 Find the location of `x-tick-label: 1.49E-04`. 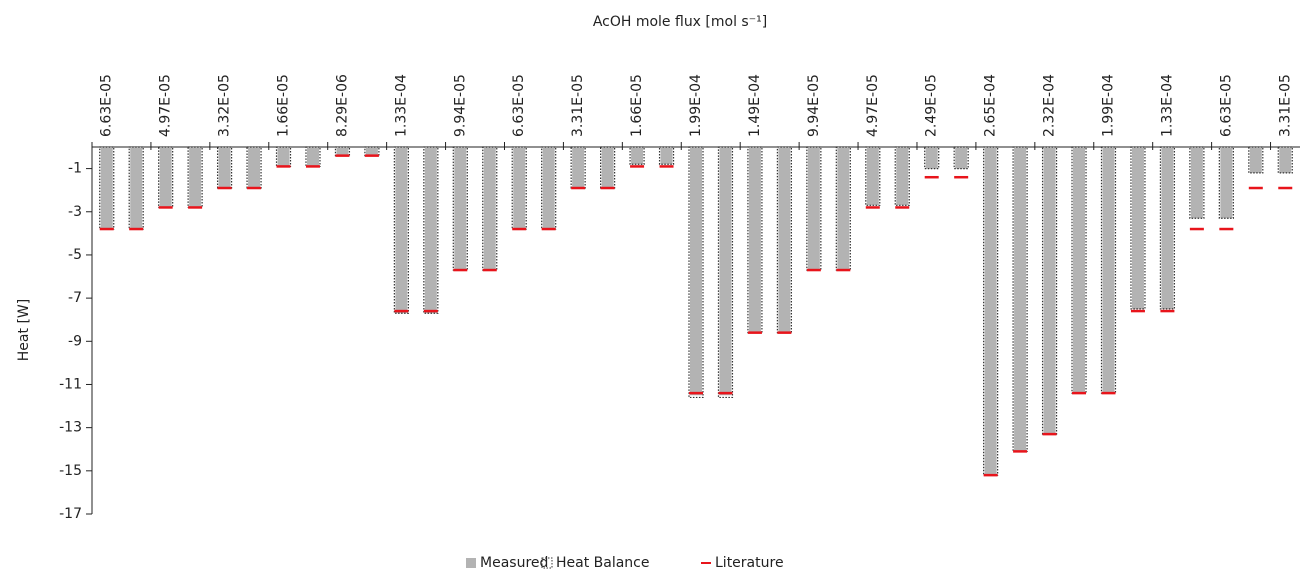

x-tick-label: 1.49E-04 is located at coordinates (755, 105).